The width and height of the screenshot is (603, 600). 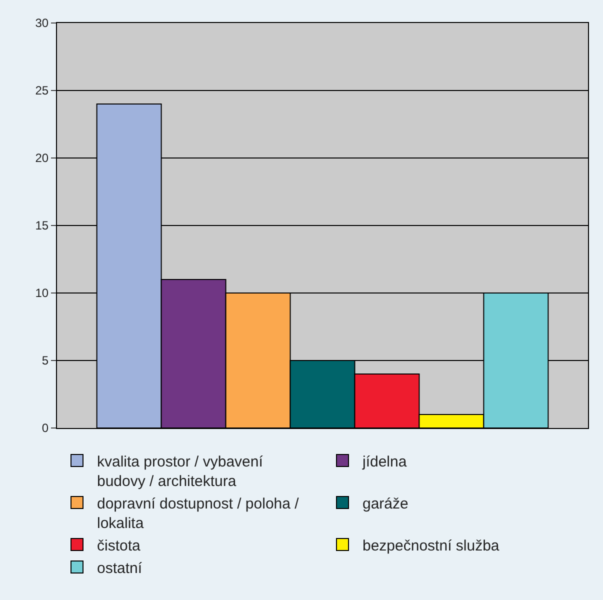 I want to click on y-tick-label: 5, so click(x=45, y=361).